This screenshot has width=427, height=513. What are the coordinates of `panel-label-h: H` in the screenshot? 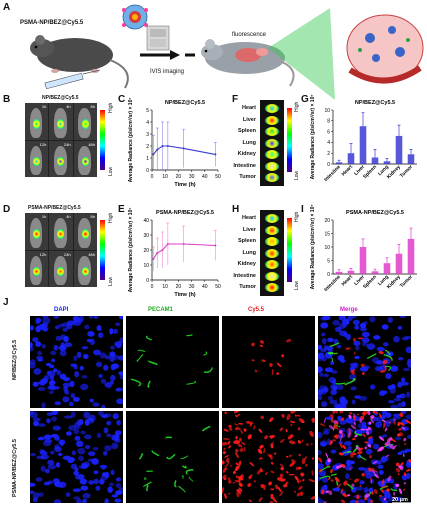 It's located at (236, 209).